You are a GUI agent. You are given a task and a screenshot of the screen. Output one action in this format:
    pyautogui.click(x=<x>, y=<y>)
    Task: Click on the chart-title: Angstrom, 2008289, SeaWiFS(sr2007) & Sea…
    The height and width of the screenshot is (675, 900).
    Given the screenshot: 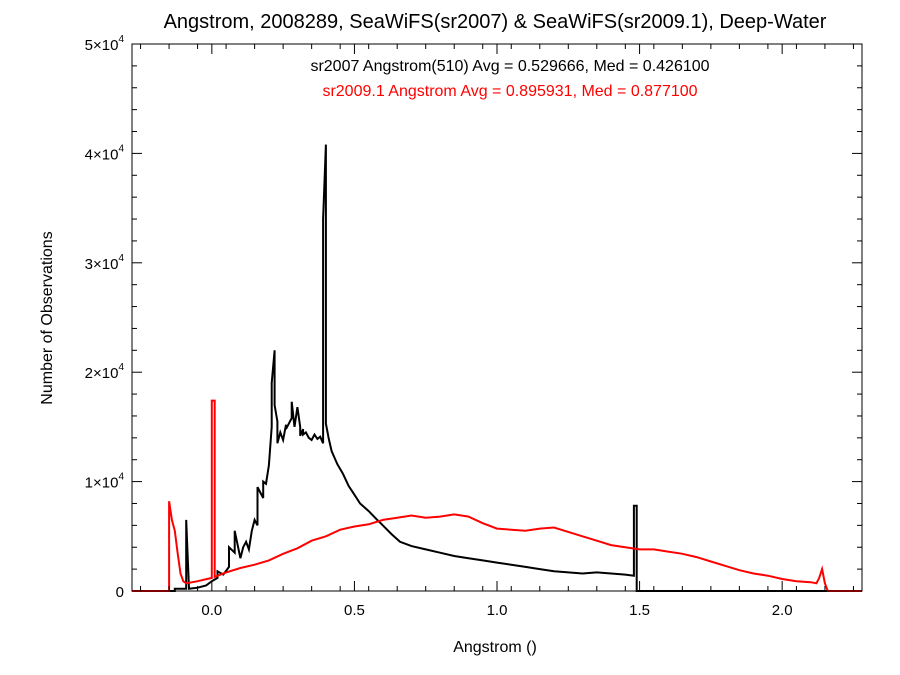 What is the action you would take?
    pyautogui.click(x=495, y=22)
    